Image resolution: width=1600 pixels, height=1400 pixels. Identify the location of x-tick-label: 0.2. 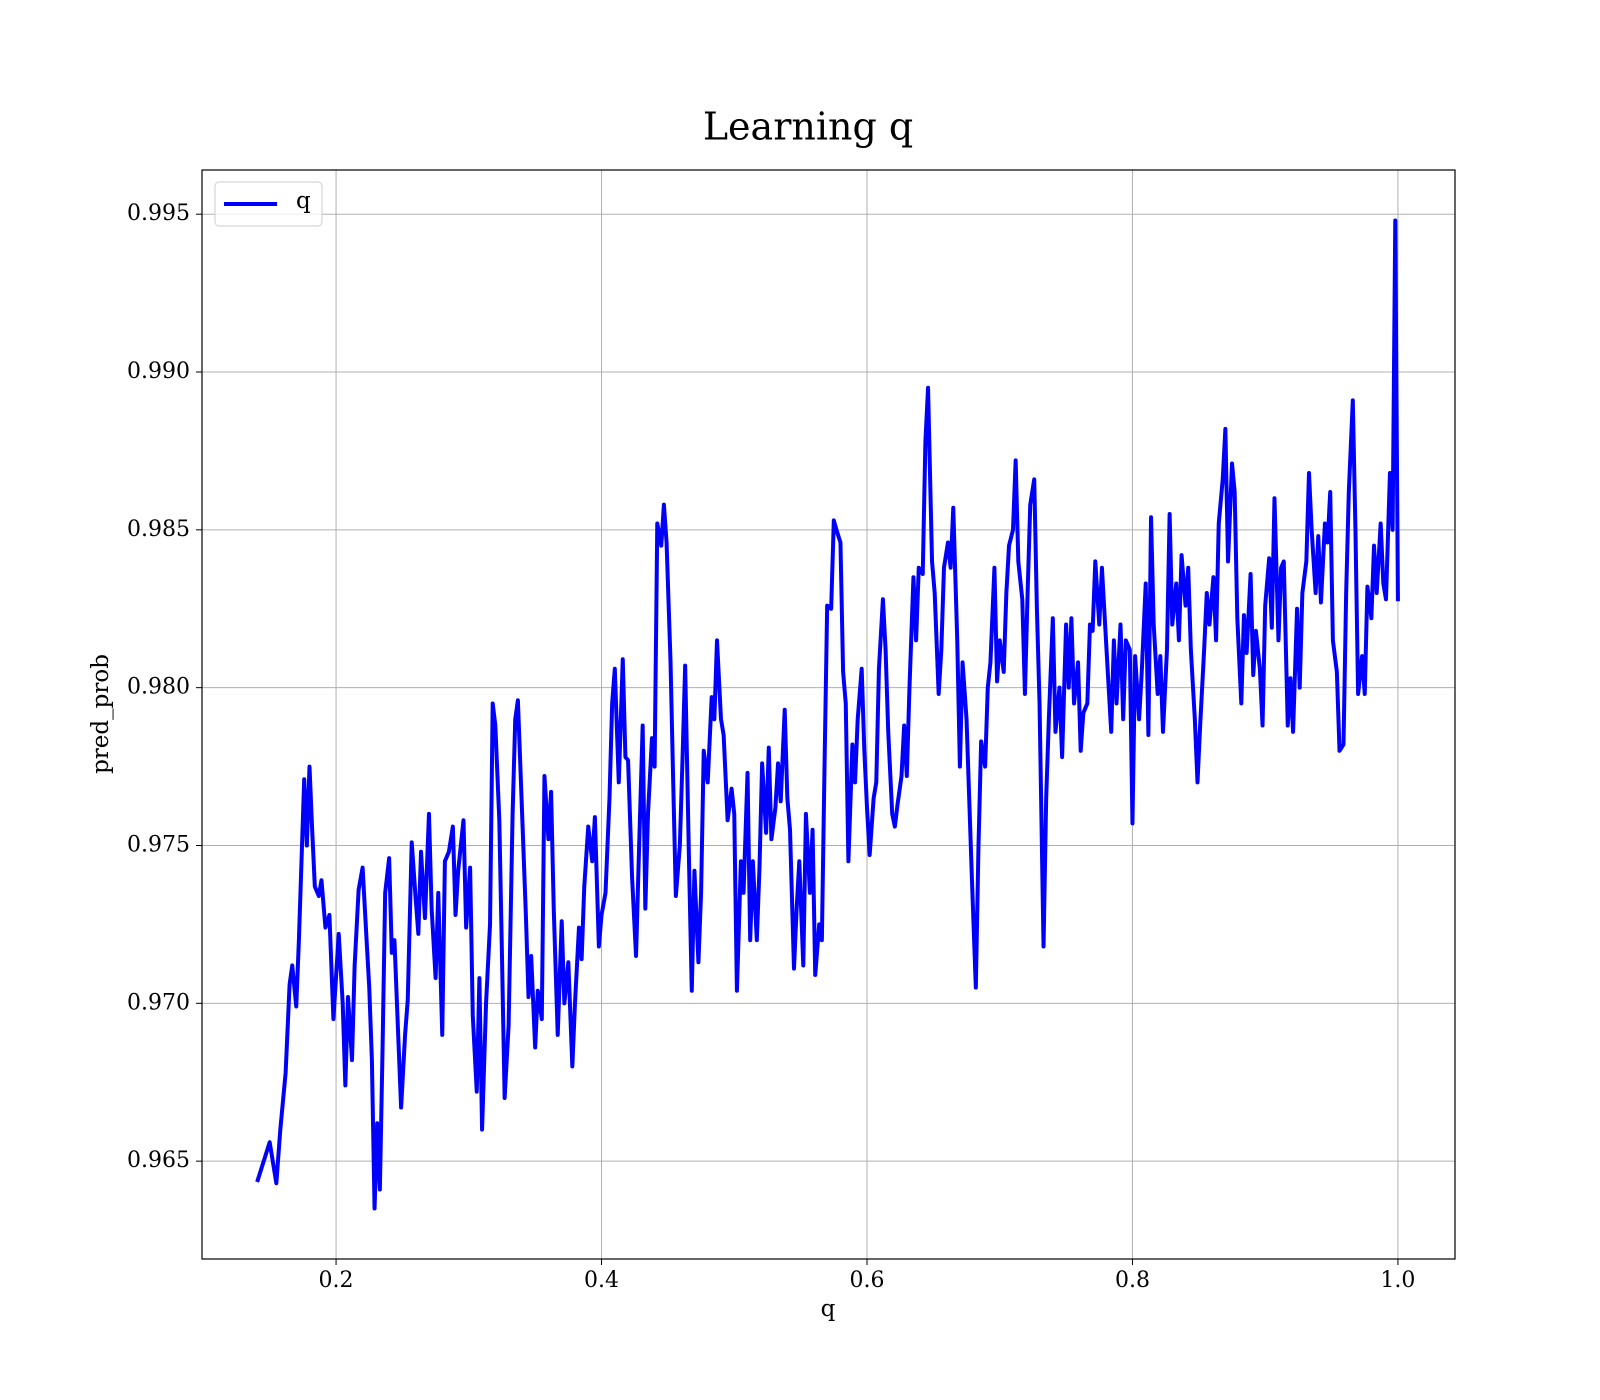
(336, 1280).